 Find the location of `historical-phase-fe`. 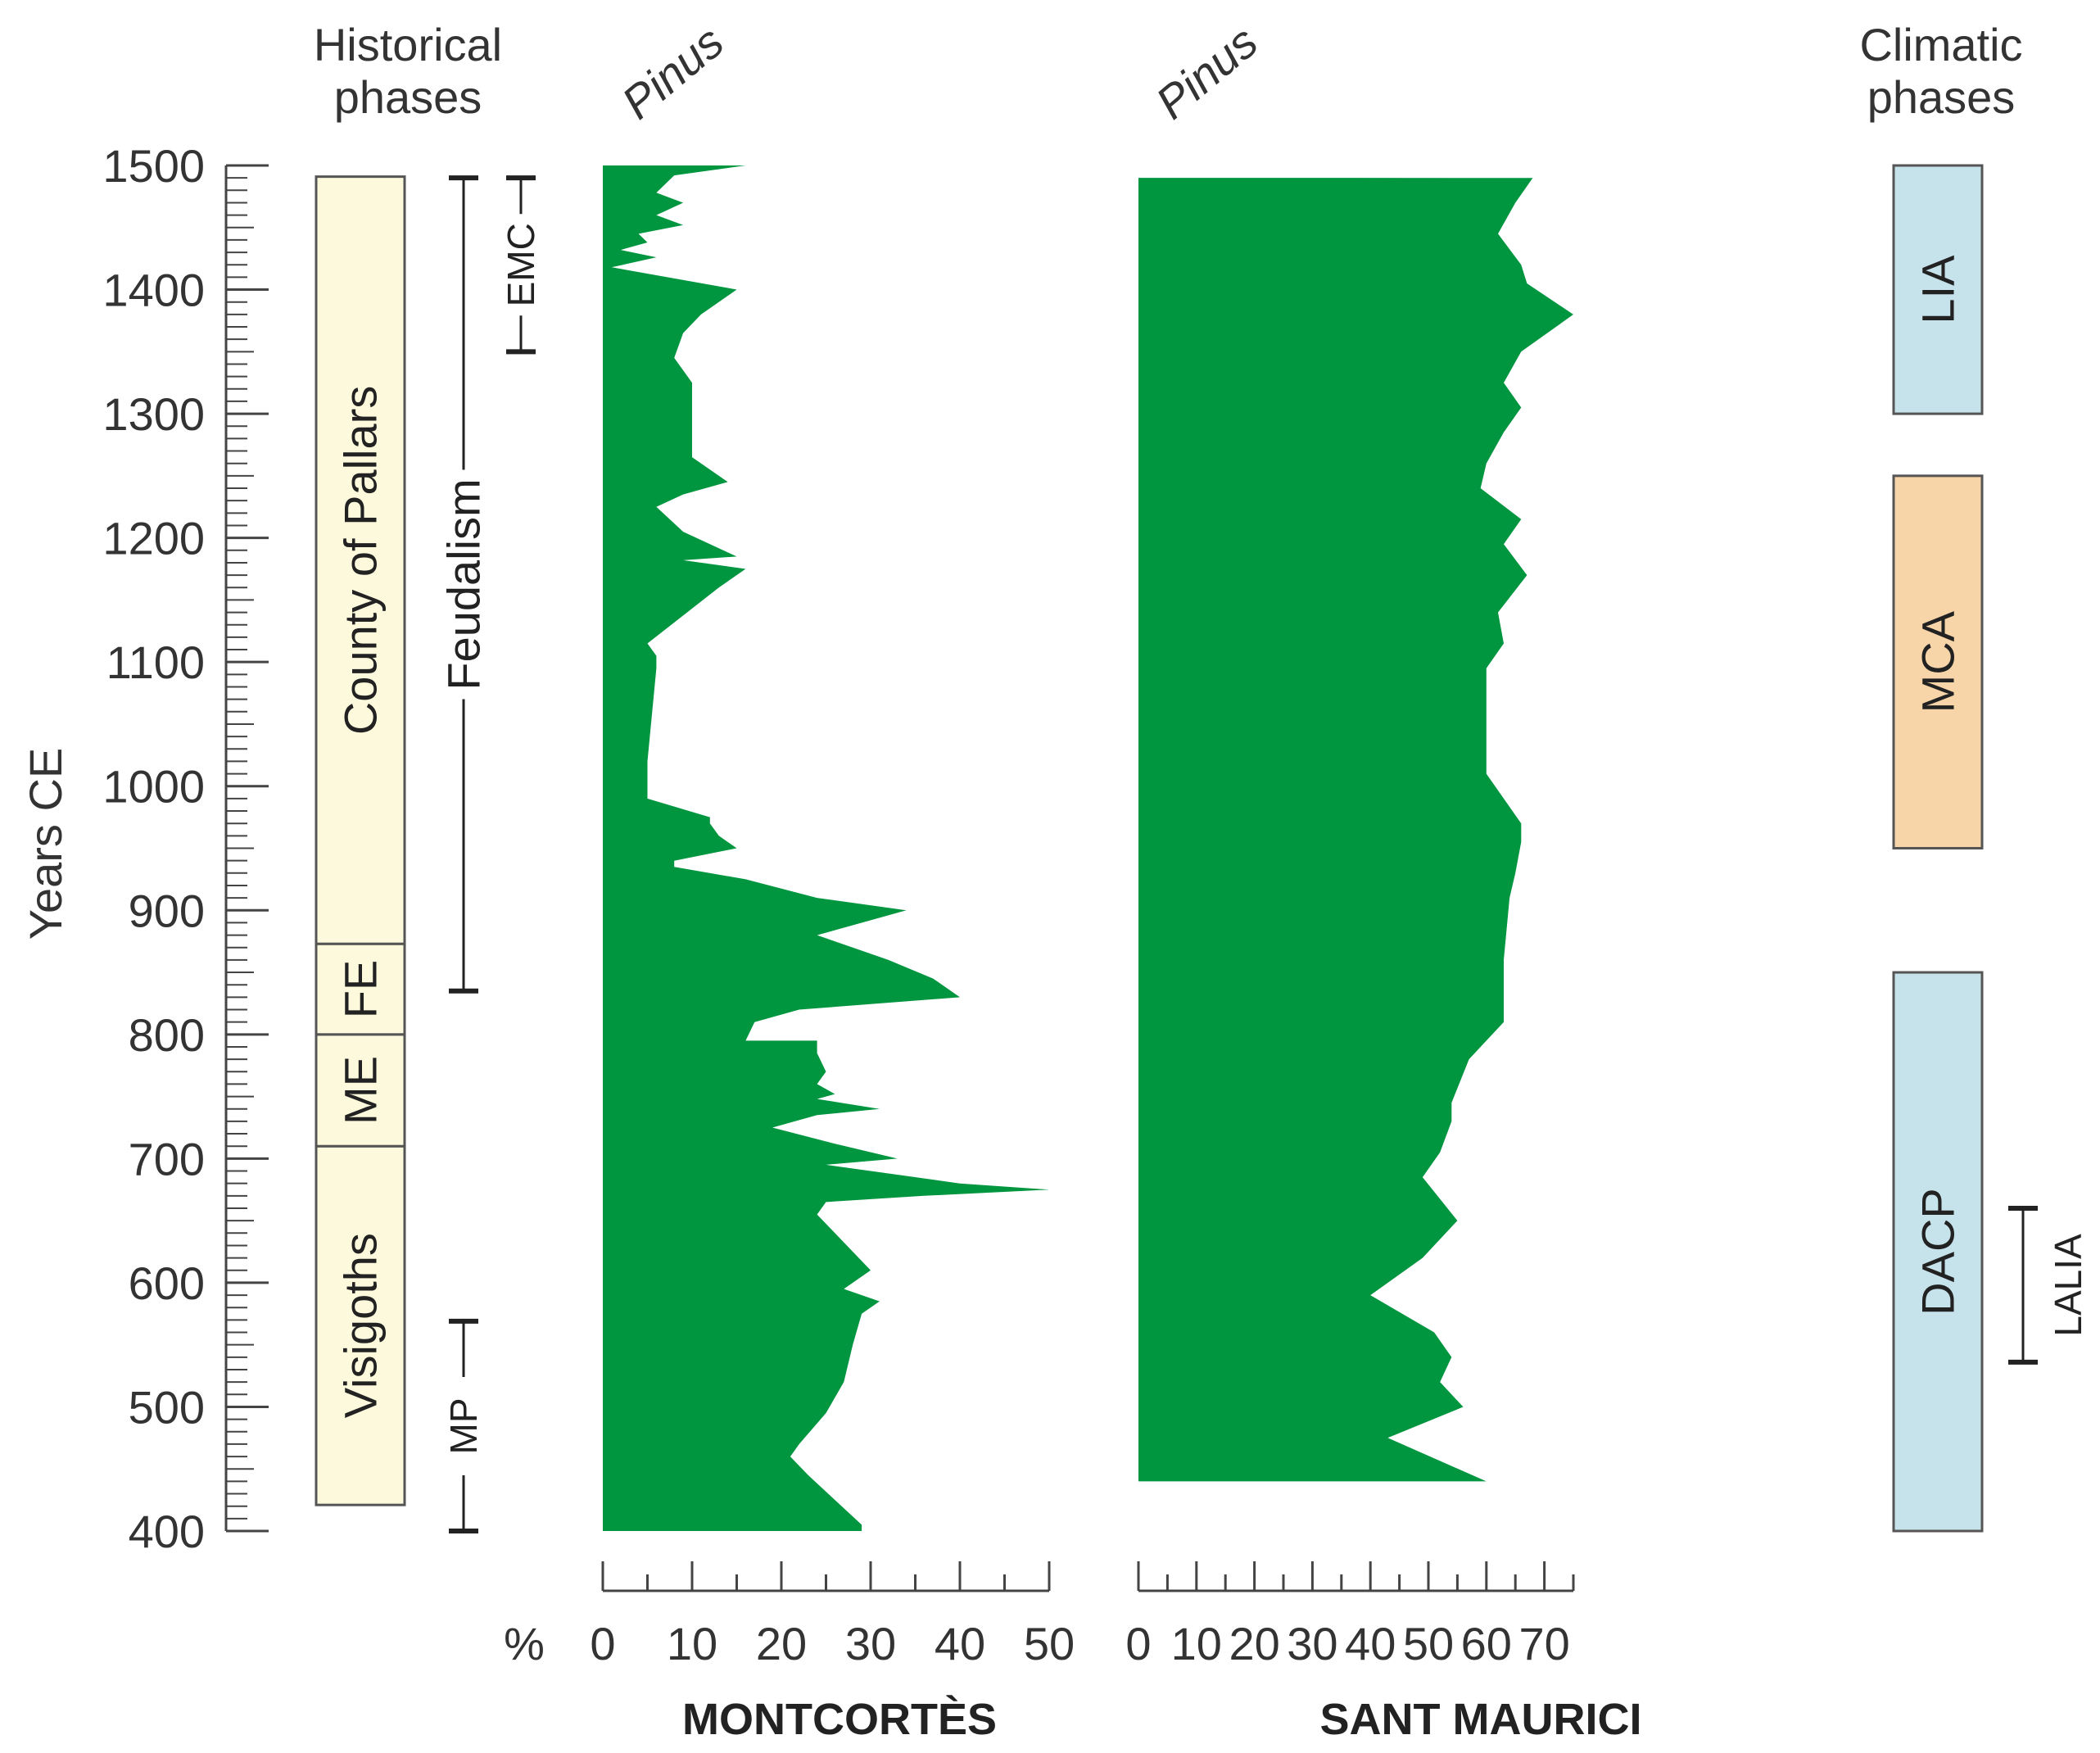

historical-phase-fe is located at coordinates (361, 989).